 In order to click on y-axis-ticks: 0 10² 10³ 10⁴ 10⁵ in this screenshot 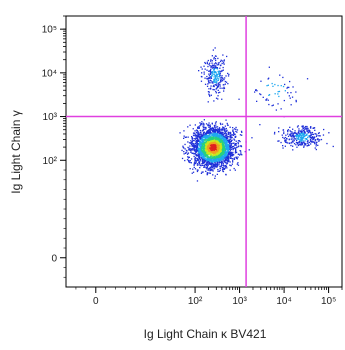, I will do `click(54, 146)`.